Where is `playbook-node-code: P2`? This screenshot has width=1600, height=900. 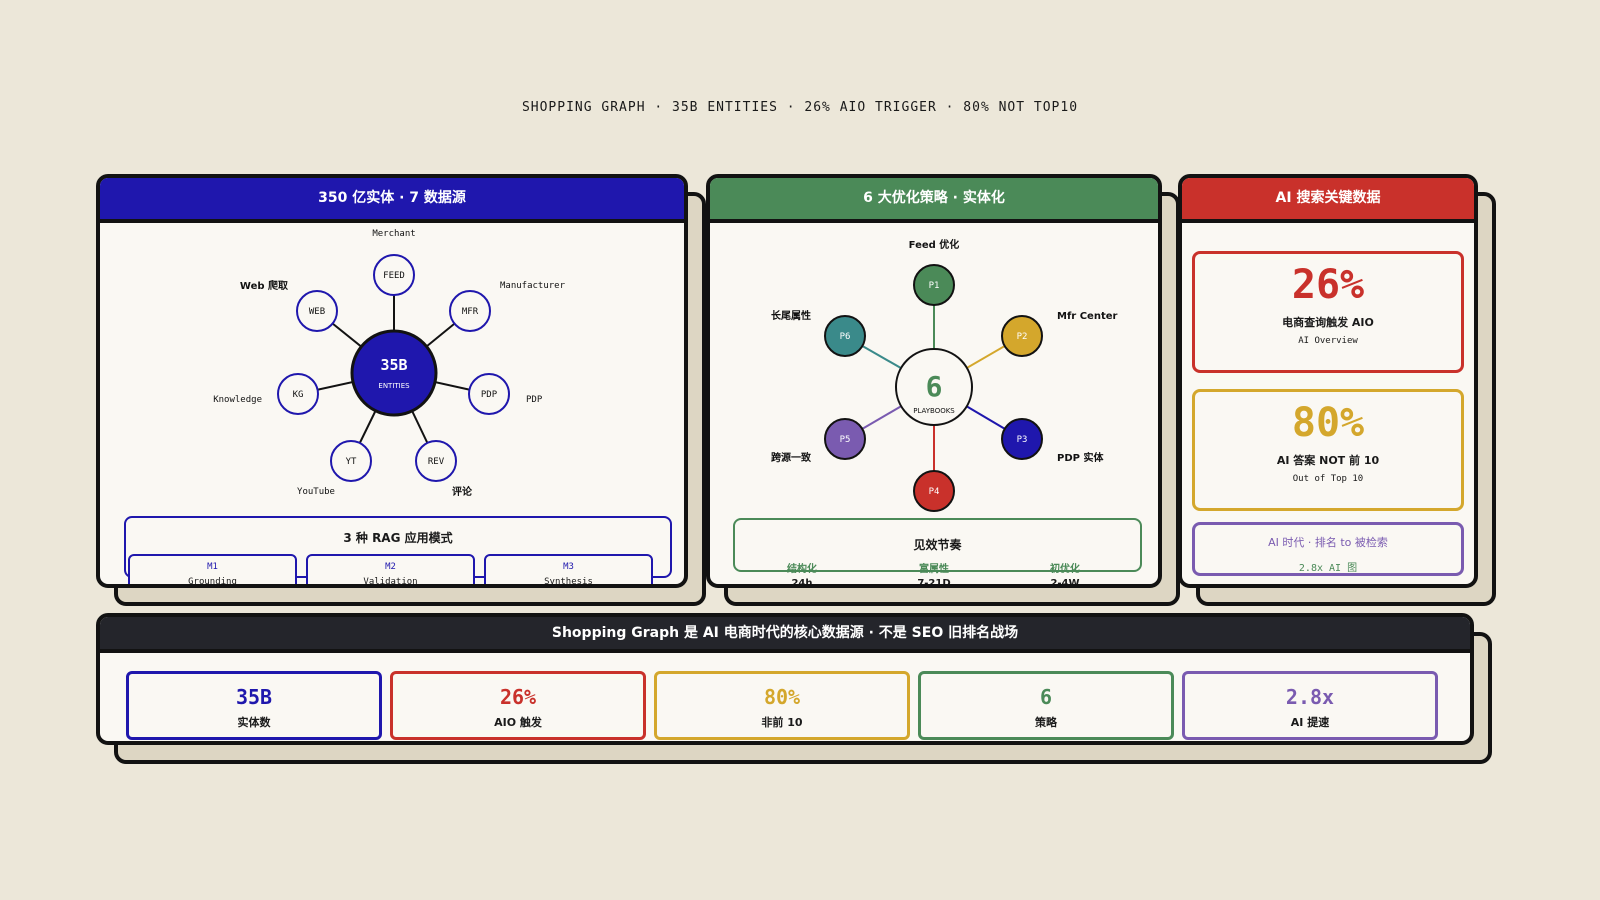 playbook-node-code: P2 is located at coordinates (1022, 337).